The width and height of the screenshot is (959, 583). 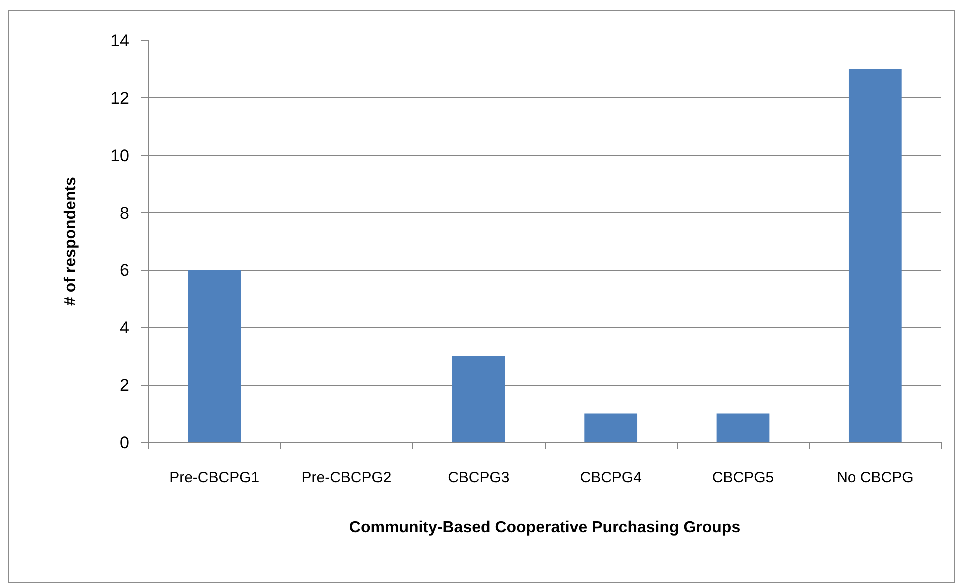 What do you see at coordinates (120, 98) in the screenshot?
I see `y-tick-label: 12` at bounding box center [120, 98].